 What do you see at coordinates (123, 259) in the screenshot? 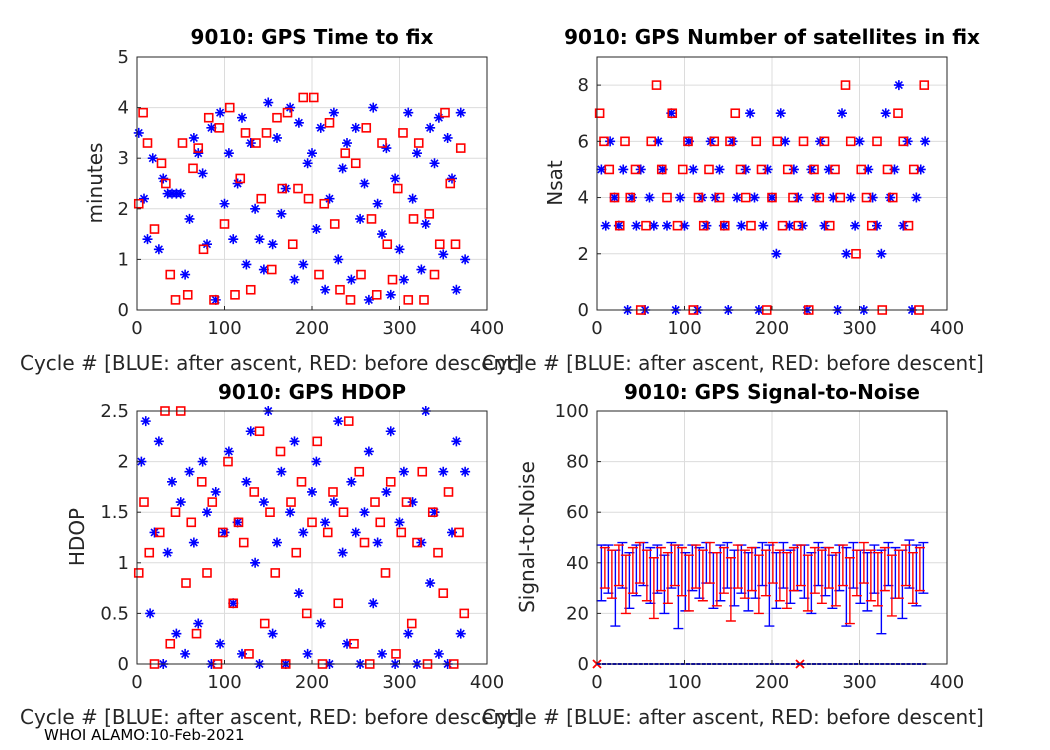
I see `y-tick-label: 1` at bounding box center [123, 259].